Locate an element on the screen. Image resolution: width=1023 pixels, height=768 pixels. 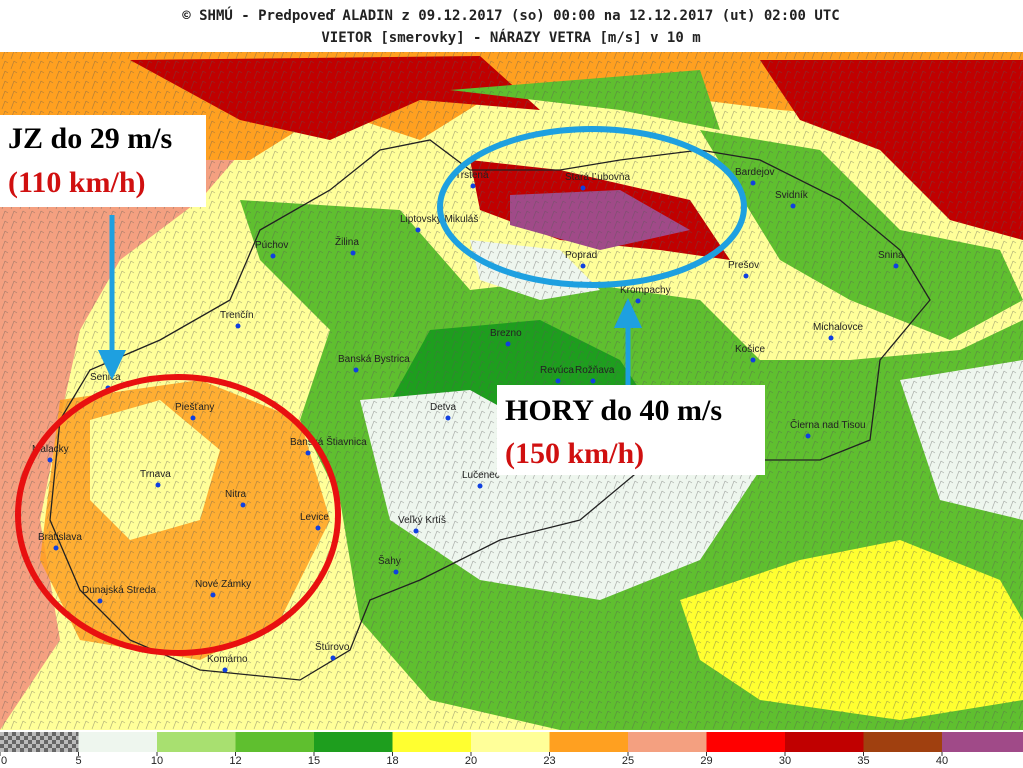
city-label: Poprad is located at coordinates (581, 255).